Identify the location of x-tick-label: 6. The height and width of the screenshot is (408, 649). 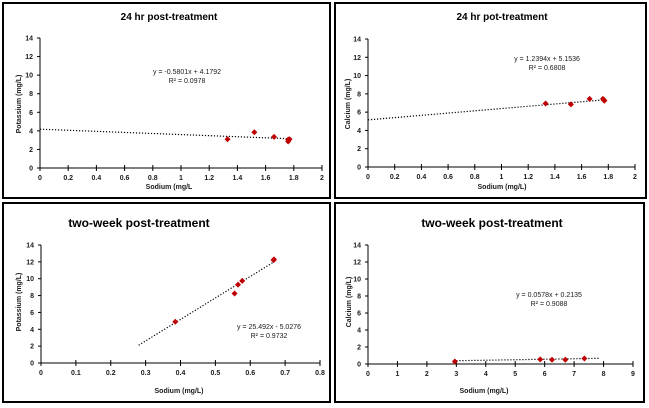
(545, 374).